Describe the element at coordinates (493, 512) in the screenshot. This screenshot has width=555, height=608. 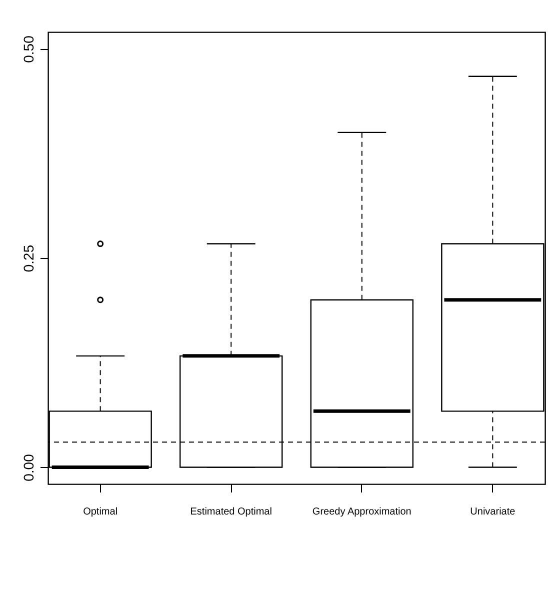
I see `x-tick-label: Univariate` at that location.